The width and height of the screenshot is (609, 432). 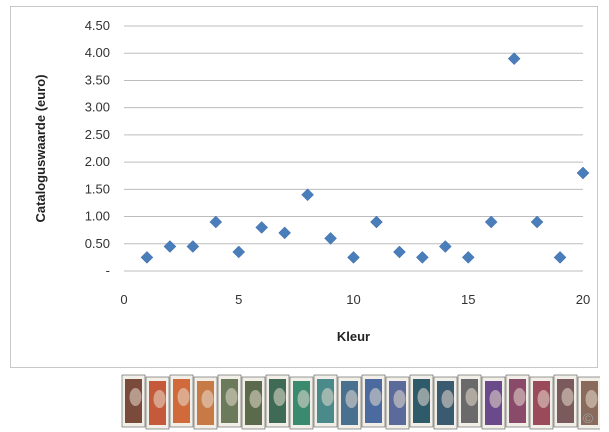 What do you see at coordinates (97, 107) in the screenshot?
I see `y-tick-label: 3.00` at bounding box center [97, 107].